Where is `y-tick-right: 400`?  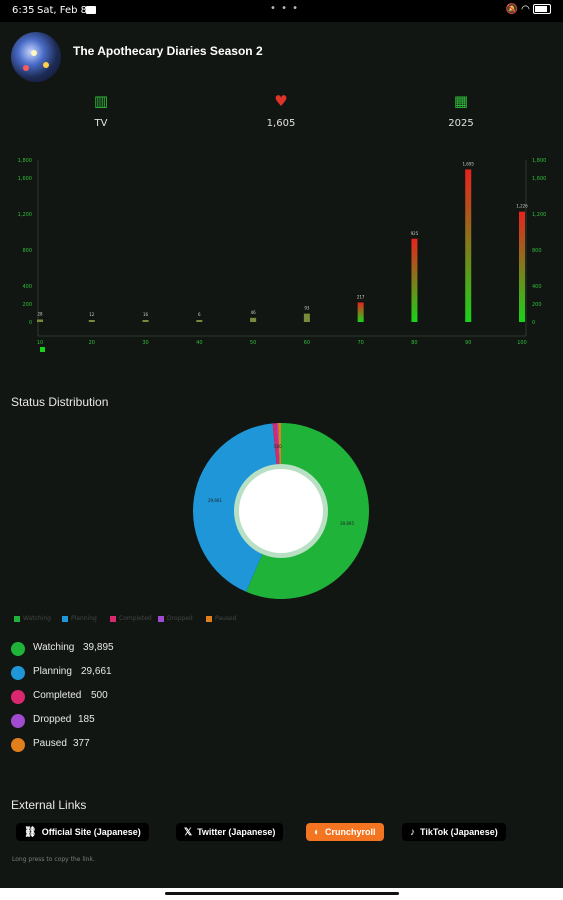
y-tick-right: 400 is located at coordinates (537, 287).